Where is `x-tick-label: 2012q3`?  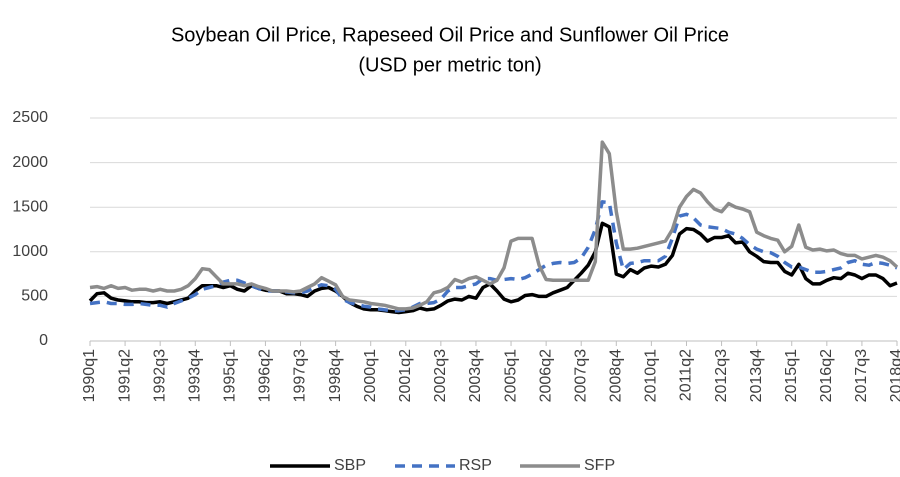
x-tick-label: 2012q3 is located at coordinates (721, 375).